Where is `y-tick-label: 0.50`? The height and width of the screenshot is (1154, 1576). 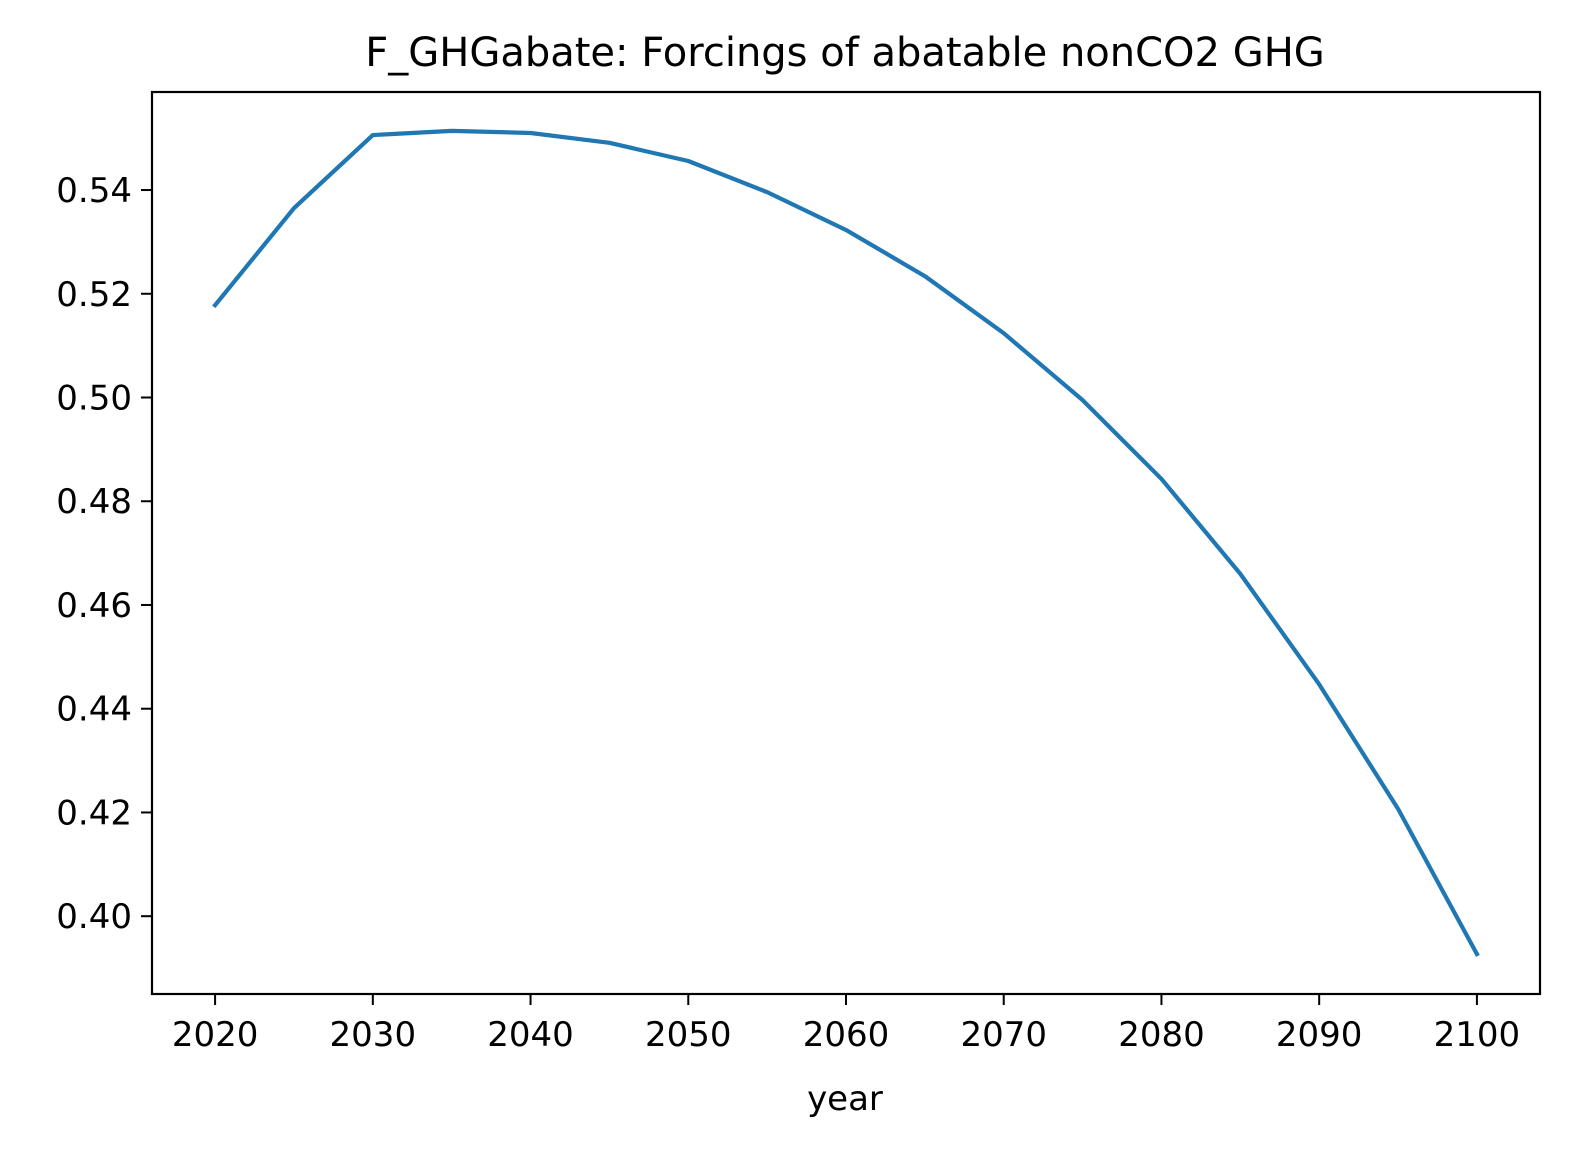 y-tick-label: 0.50 is located at coordinates (94, 399).